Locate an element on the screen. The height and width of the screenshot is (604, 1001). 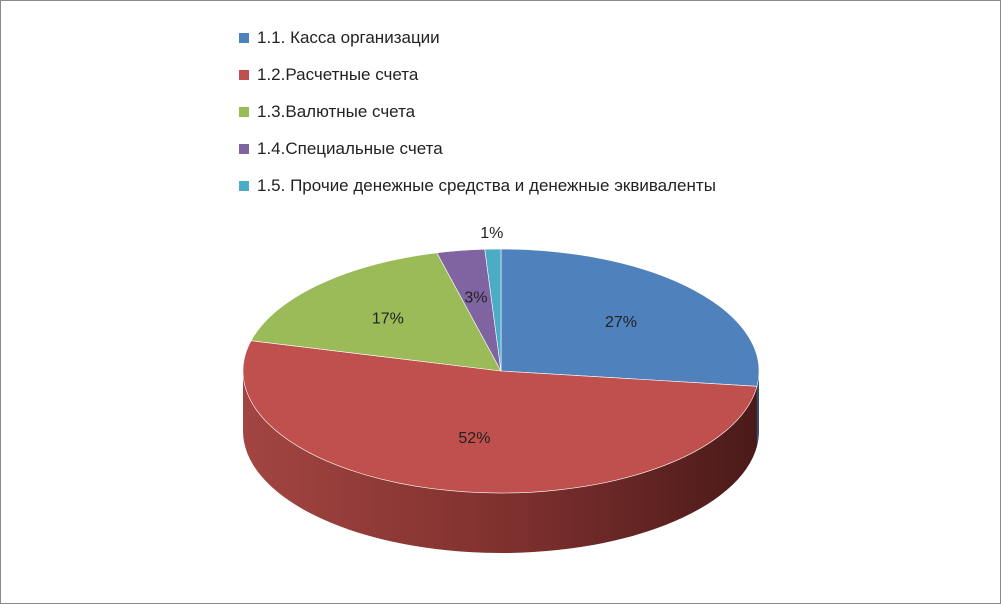
pie-slice-valyutnye is located at coordinates (376, 312).